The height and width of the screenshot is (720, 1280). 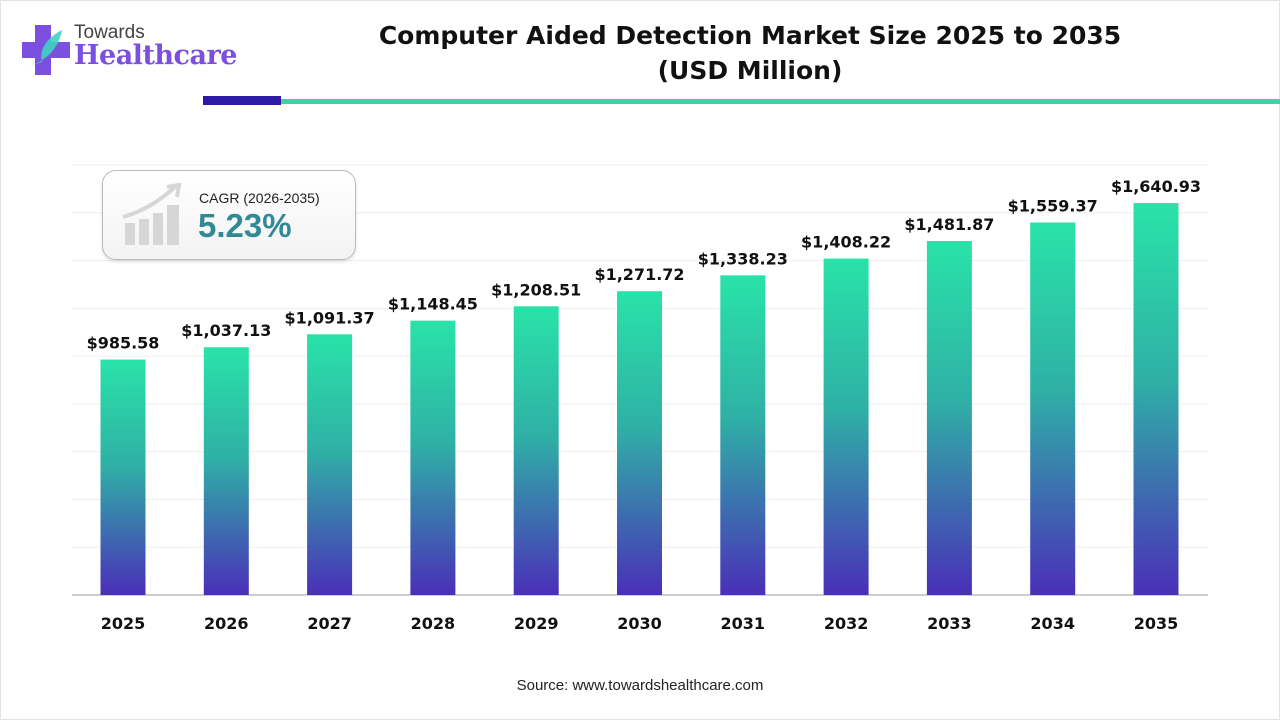 What do you see at coordinates (536, 623) in the screenshot?
I see `x-tick-label: 2029` at bounding box center [536, 623].